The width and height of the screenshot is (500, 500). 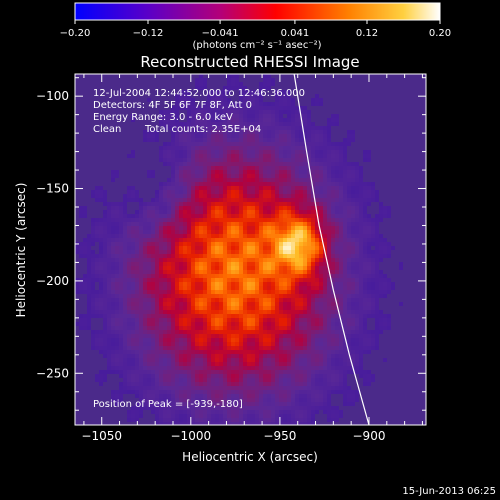 What do you see at coordinates (75, 33) in the screenshot?
I see `colorbar-tick-label: −0.20` at bounding box center [75, 33].